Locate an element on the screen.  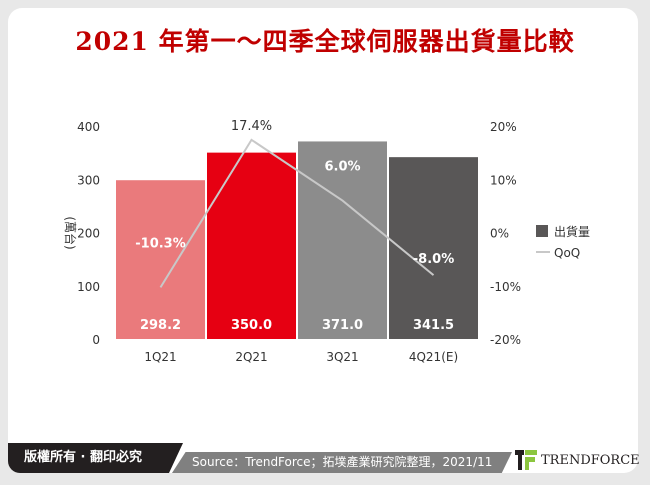
y-tick-label: 300 is located at coordinates (88, 180).